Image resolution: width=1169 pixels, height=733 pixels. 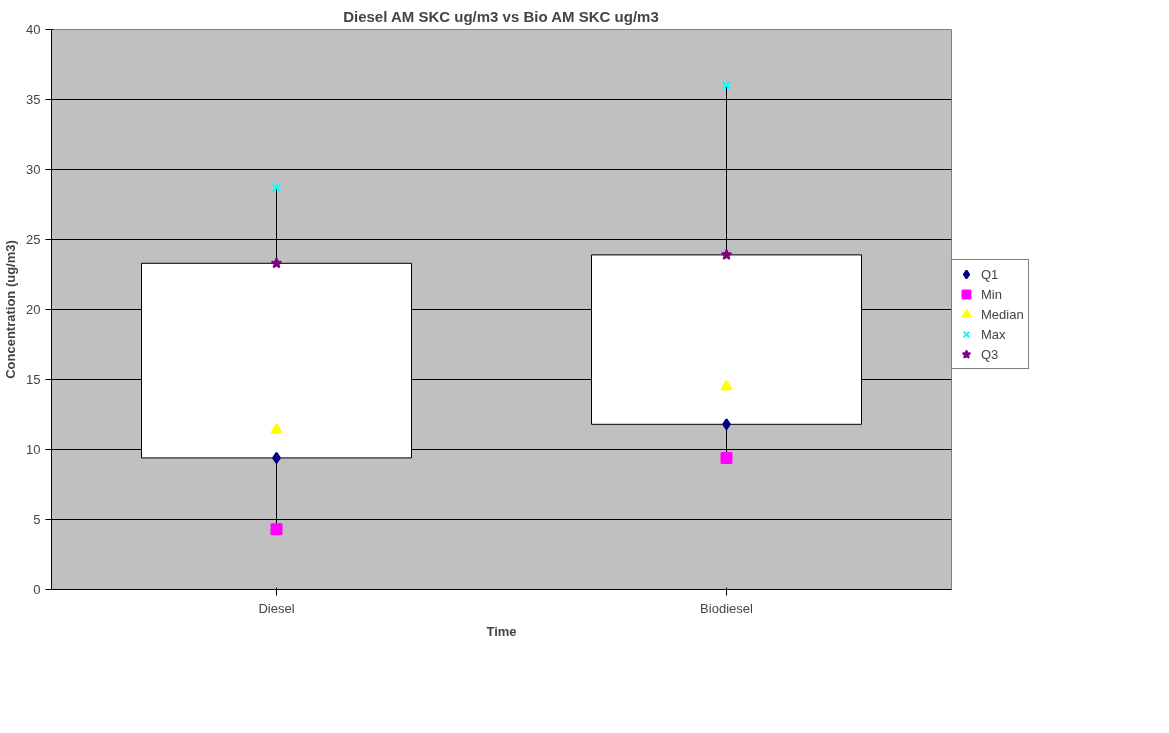 I want to click on legend-label: Max, so click(x=993, y=334).